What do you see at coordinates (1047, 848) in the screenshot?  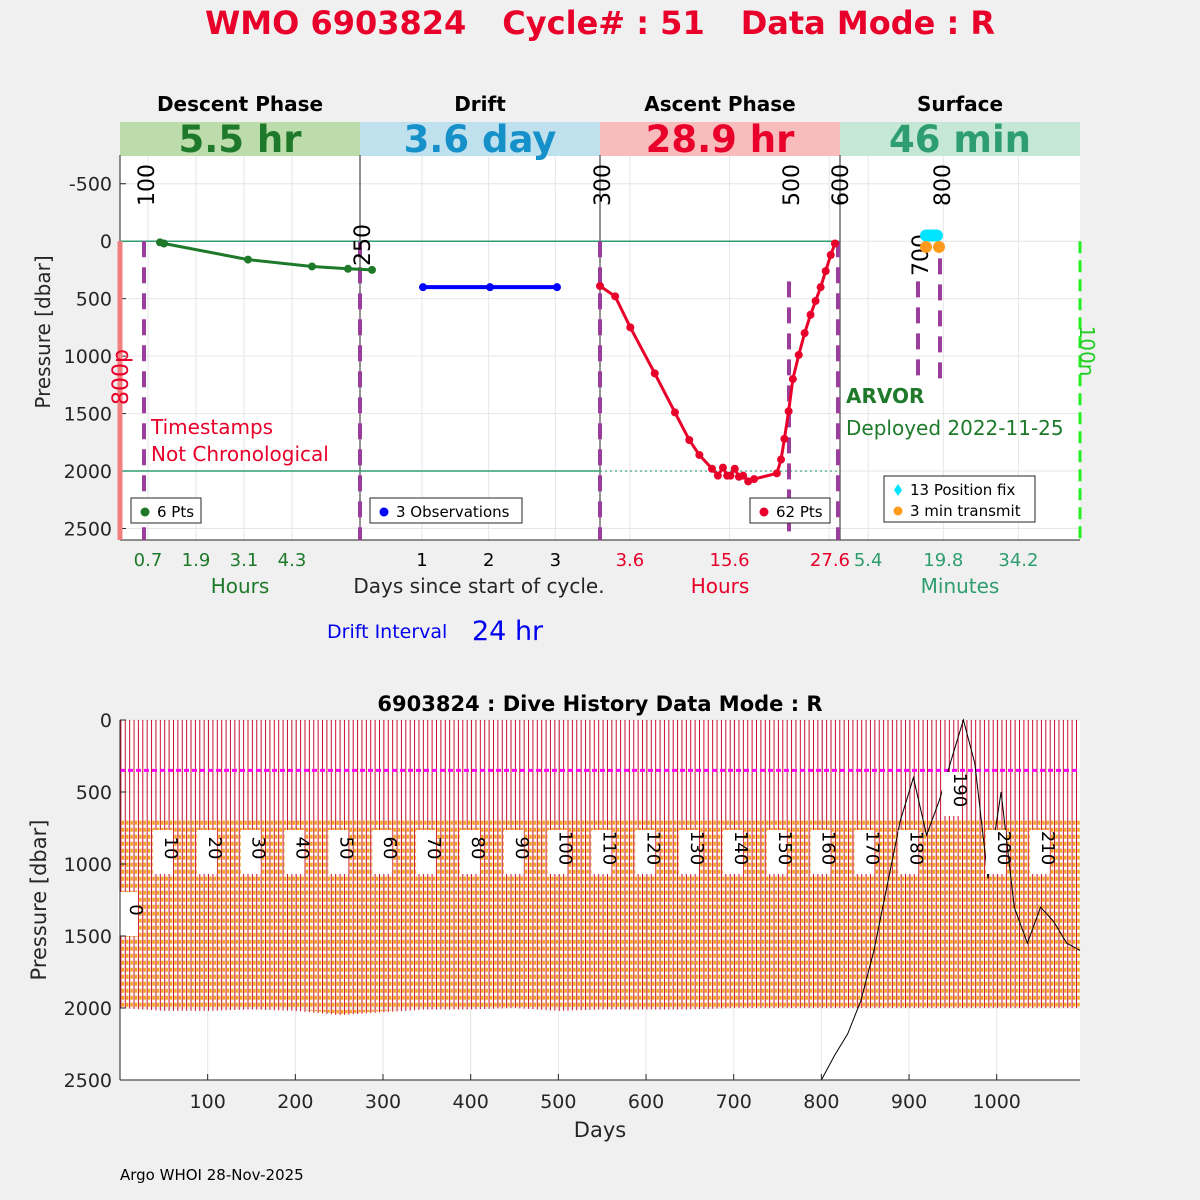 I see `cycle-number-label: 210` at bounding box center [1047, 848].